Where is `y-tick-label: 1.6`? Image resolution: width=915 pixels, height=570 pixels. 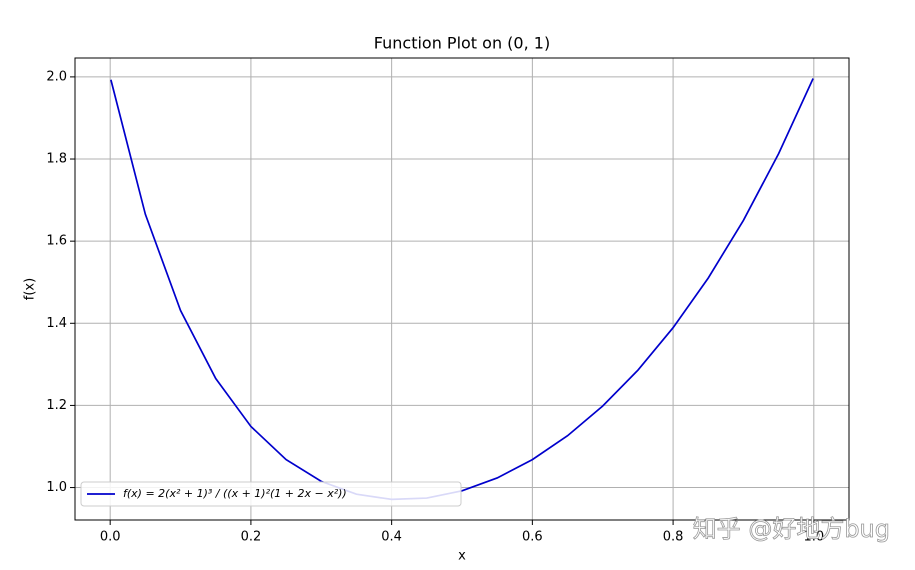
y-tick-label: 1.6 is located at coordinates (56, 241).